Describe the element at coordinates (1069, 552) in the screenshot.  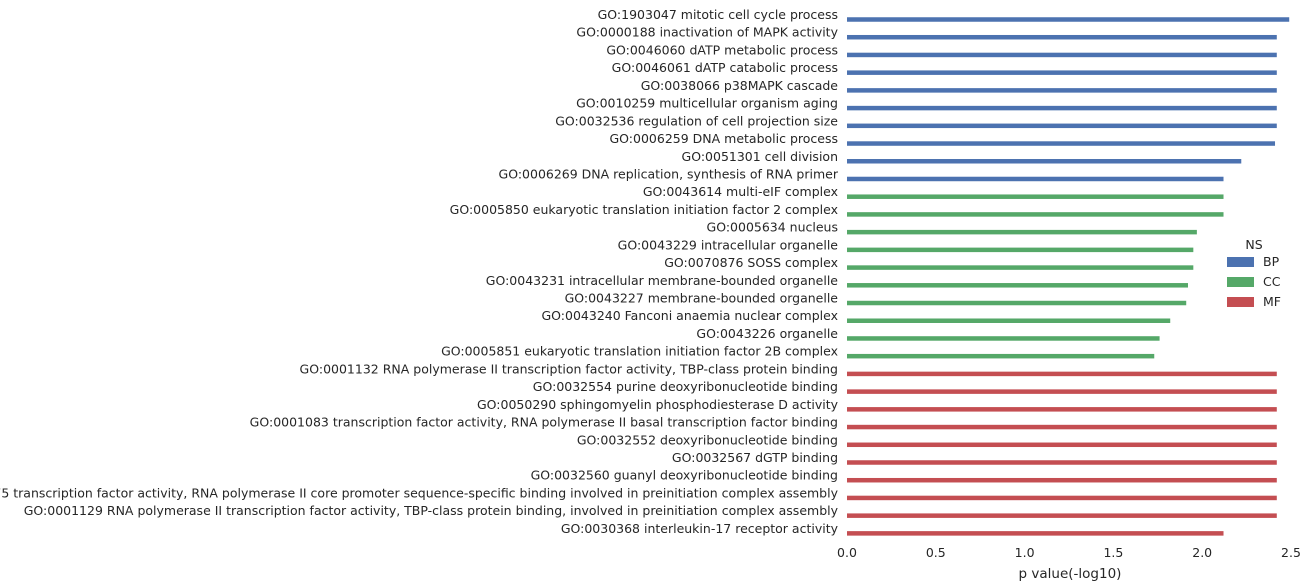
I see `x-axis: 0.0 0.5 1.0 1.5 2.0 2.5` at that location.